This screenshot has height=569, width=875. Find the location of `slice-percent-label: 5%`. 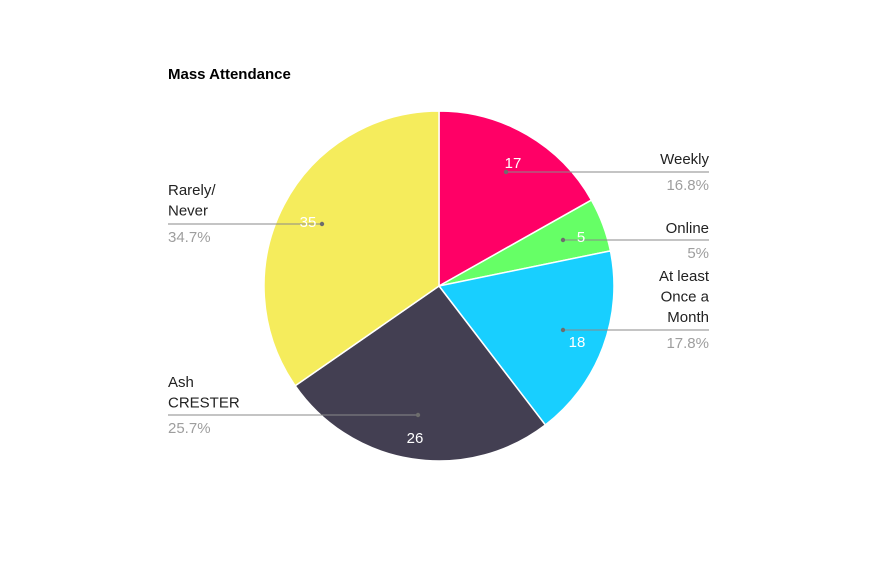

slice-percent-label: 5% is located at coordinates (698, 253).